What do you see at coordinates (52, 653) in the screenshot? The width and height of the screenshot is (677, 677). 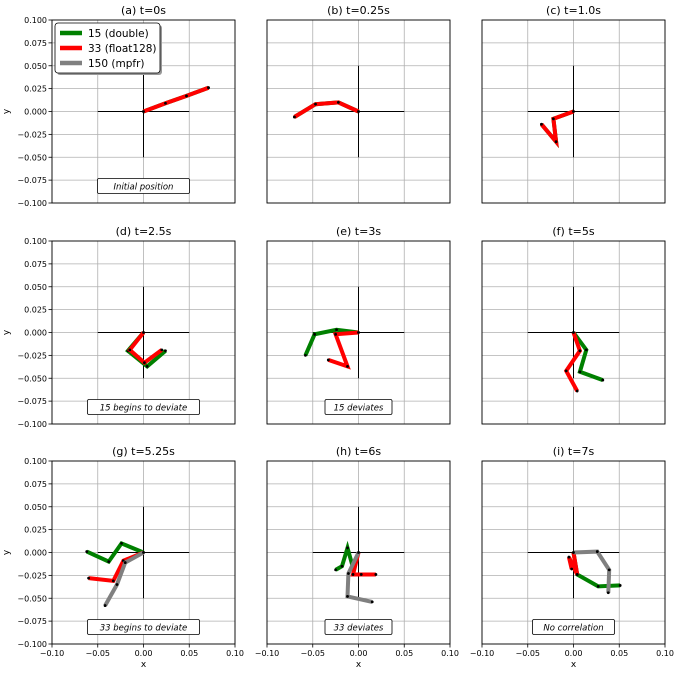 I see `xtick-label: −0.10` at bounding box center [52, 653].